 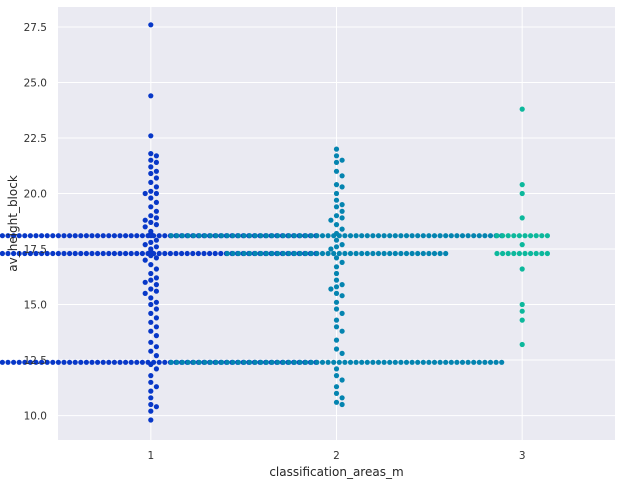 What do you see at coordinates (336, 456) in the screenshot?
I see `x-tick-label: 2` at bounding box center [336, 456].